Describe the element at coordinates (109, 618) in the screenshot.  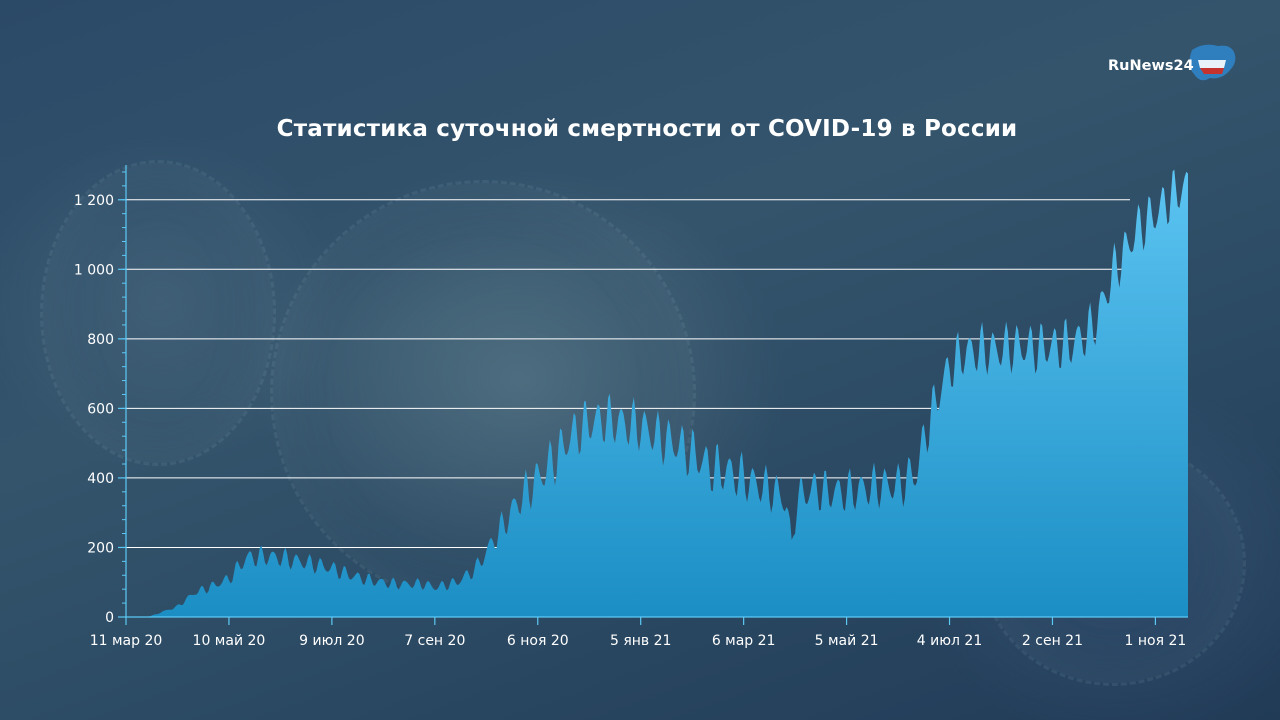
I see `y-tick-label: 0` at that location.